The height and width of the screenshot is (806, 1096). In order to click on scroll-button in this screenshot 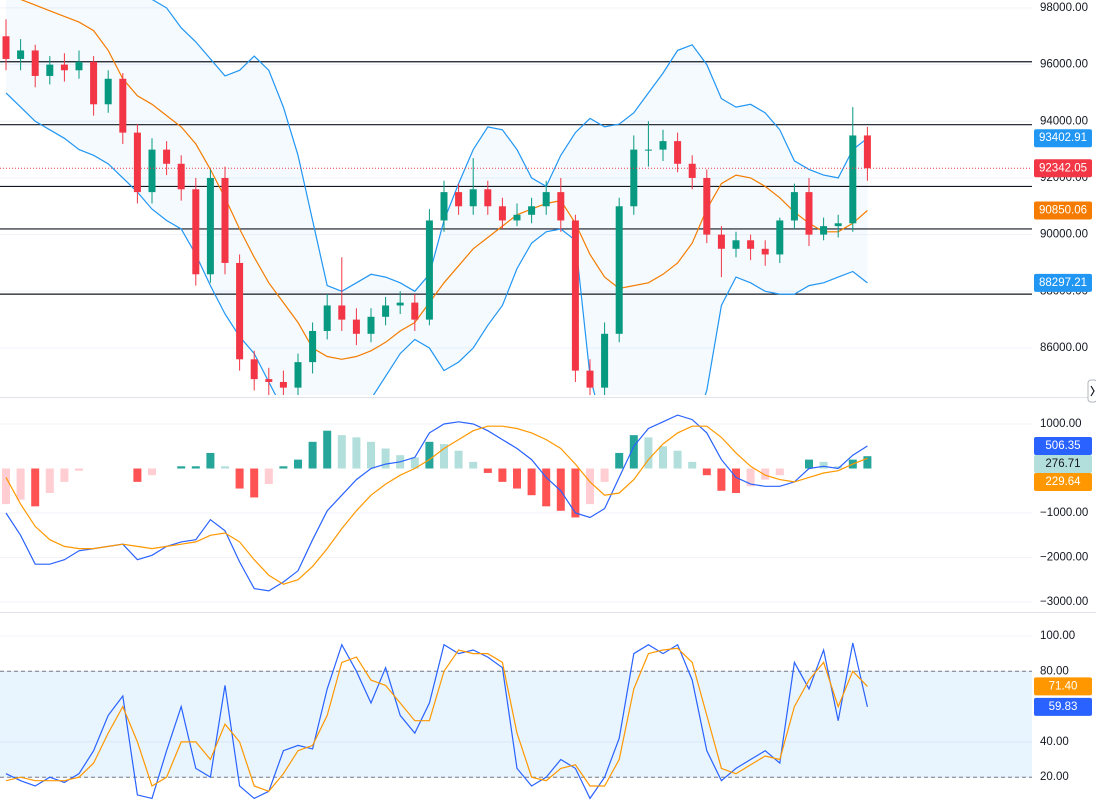, I will do `click(1091, 391)`.